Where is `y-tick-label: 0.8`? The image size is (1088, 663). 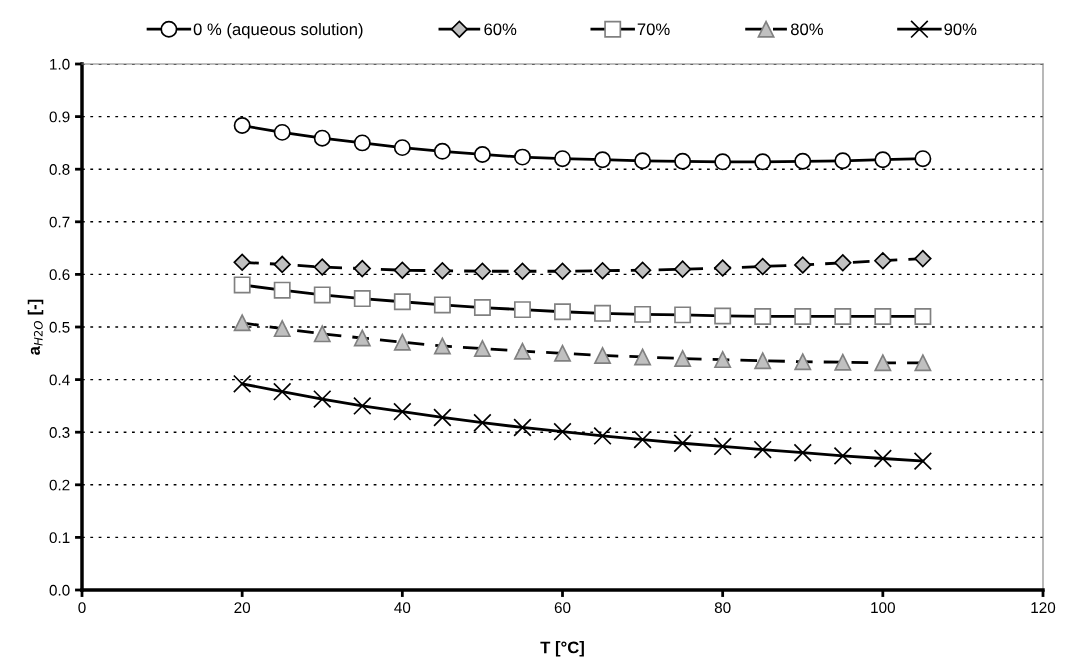
y-tick-label: 0.8 is located at coordinates (59, 169).